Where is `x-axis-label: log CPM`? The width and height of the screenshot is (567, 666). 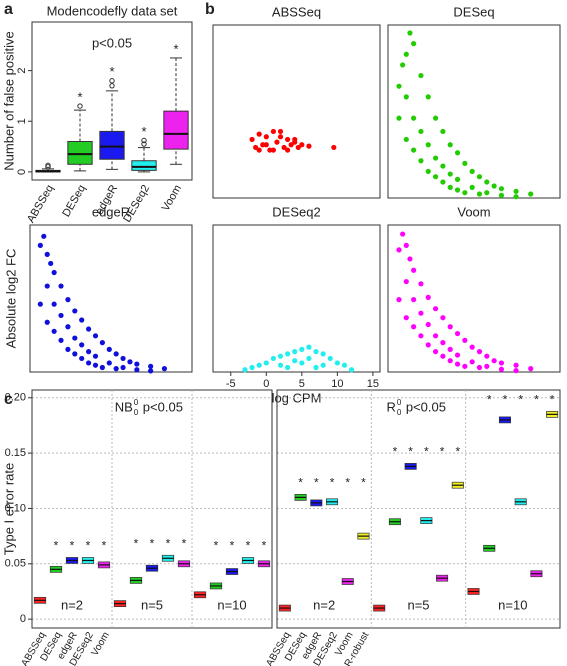
x-axis-label: log CPM is located at coordinates (297, 397).